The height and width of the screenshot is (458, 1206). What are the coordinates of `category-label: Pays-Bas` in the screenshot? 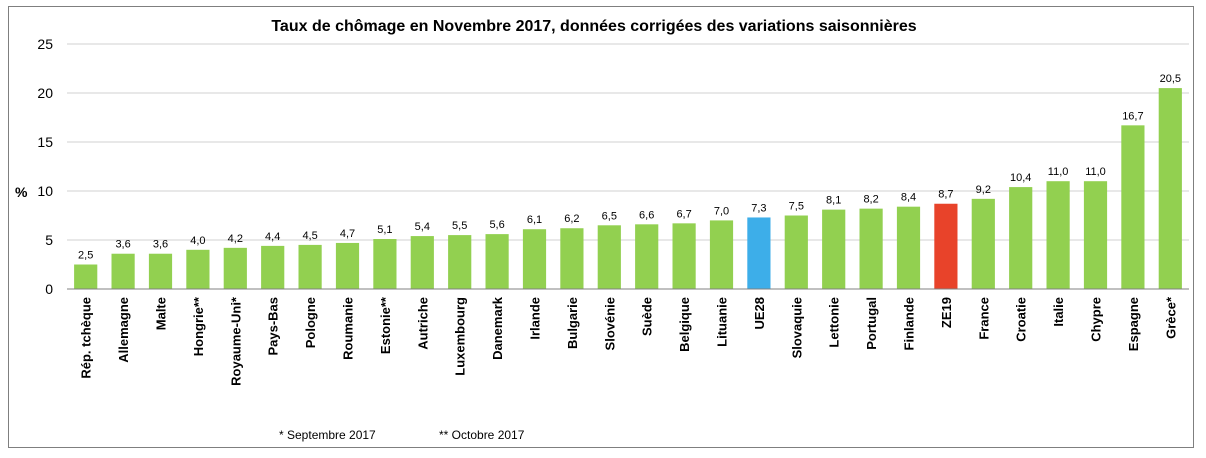 It's located at (273, 326).